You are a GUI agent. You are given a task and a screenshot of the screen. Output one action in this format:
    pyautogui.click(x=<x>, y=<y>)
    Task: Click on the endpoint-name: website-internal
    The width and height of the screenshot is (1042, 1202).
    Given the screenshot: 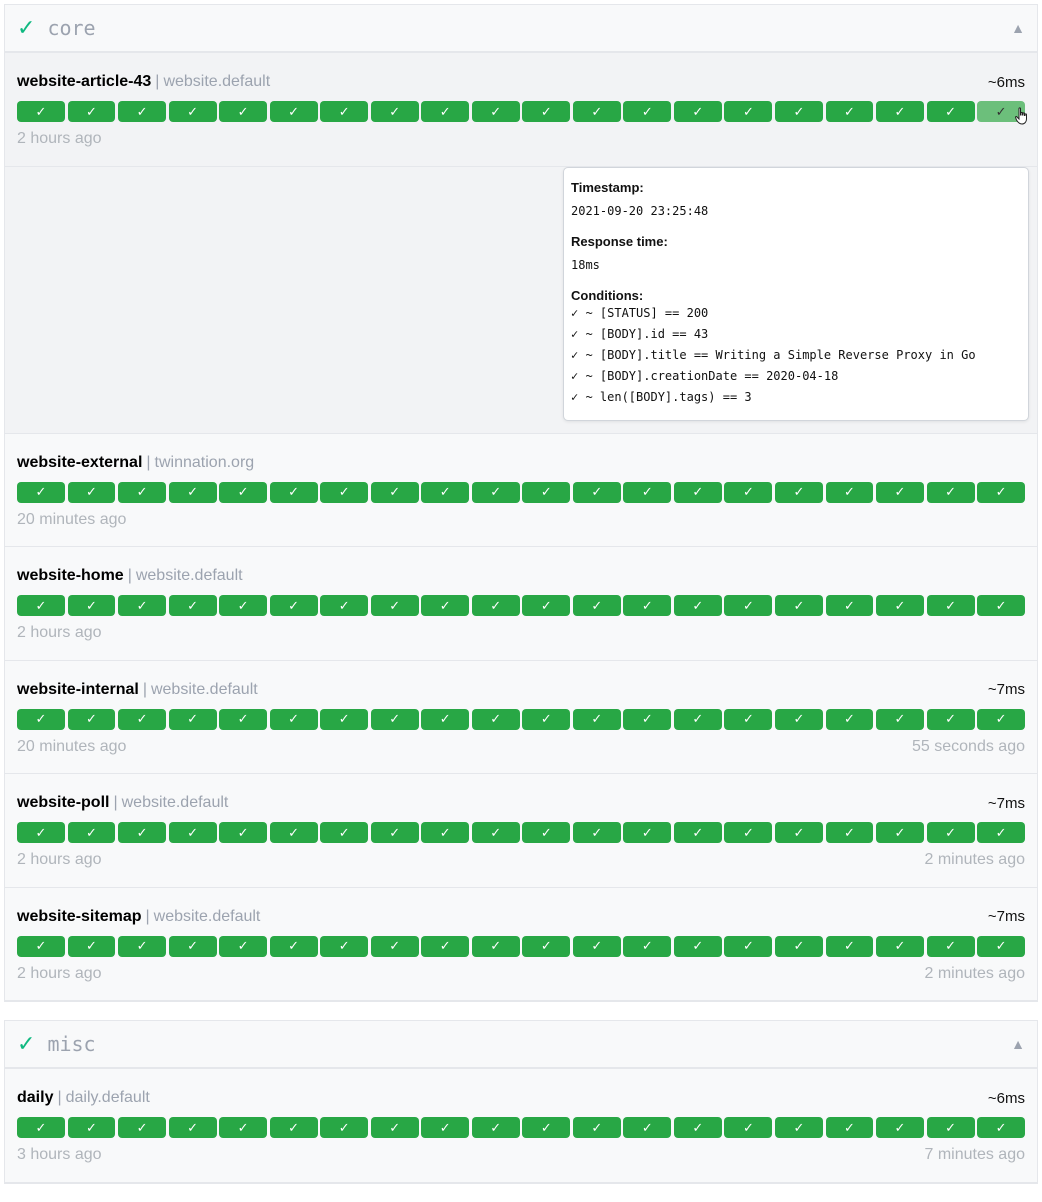 What is the action you would take?
    pyautogui.click(x=78, y=689)
    